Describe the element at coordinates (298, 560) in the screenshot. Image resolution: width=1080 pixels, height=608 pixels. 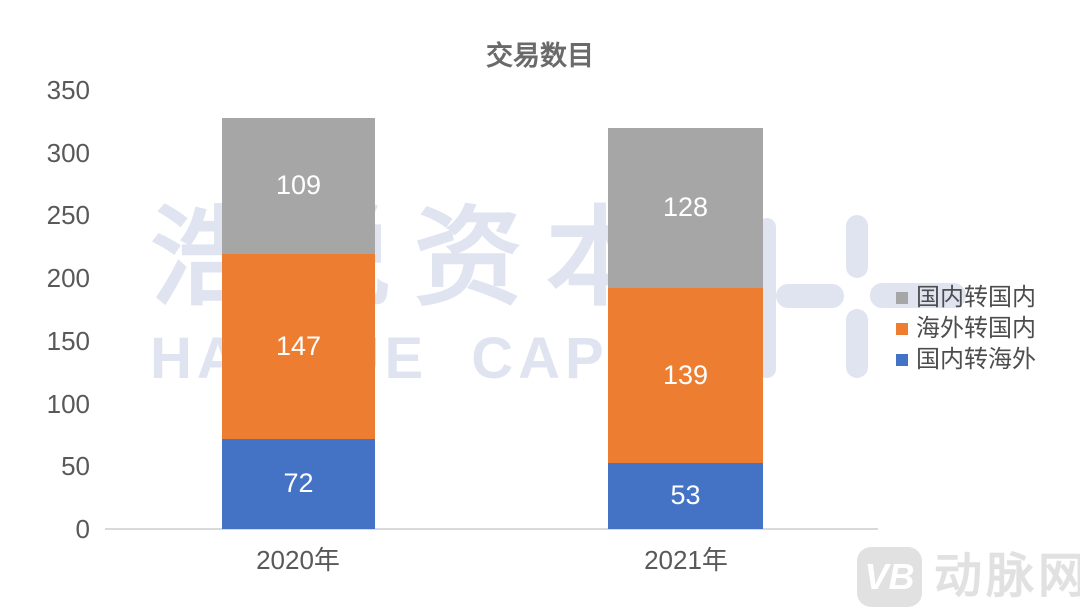
I see `x-axis-category-label: 2020年` at that location.